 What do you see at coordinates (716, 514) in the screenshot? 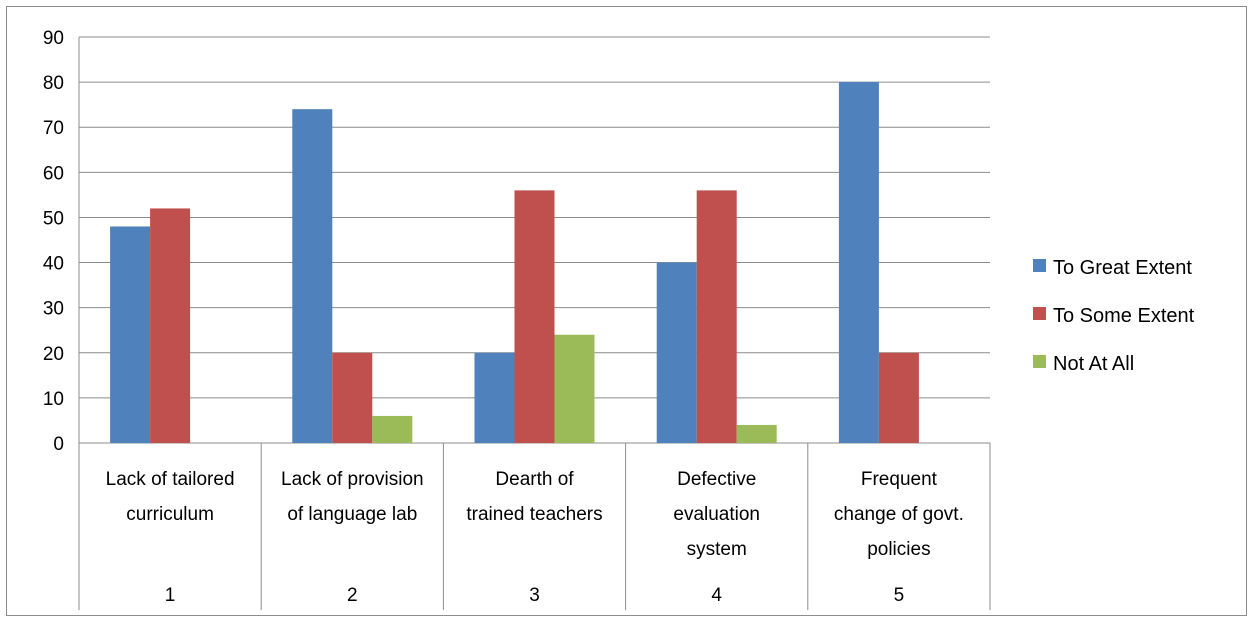
I see `category-label-4-line-2: evaluation` at bounding box center [716, 514].